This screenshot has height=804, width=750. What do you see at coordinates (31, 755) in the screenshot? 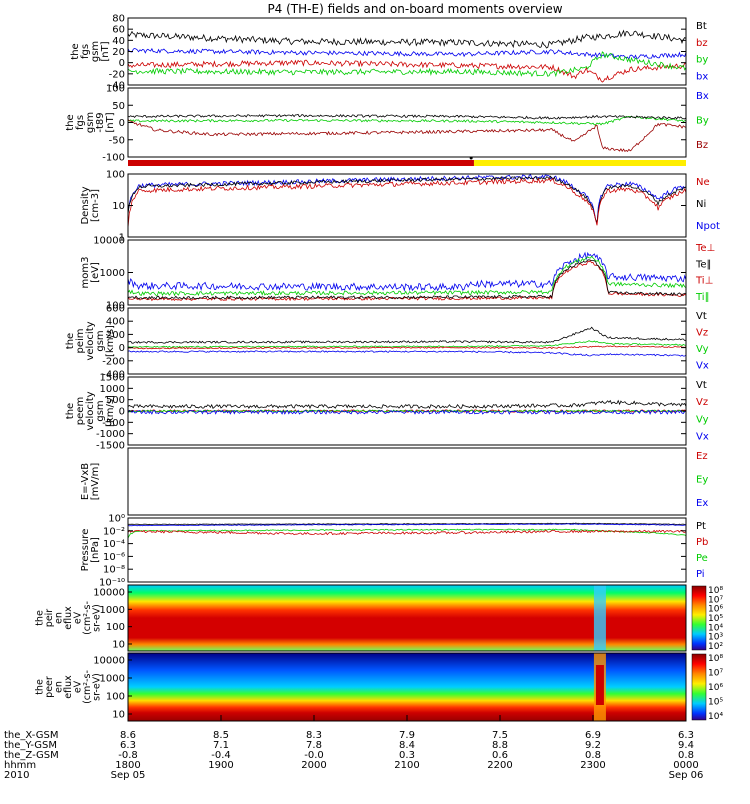
I see `time-row-label: the_Z-GSM` at bounding box center [31, 755].